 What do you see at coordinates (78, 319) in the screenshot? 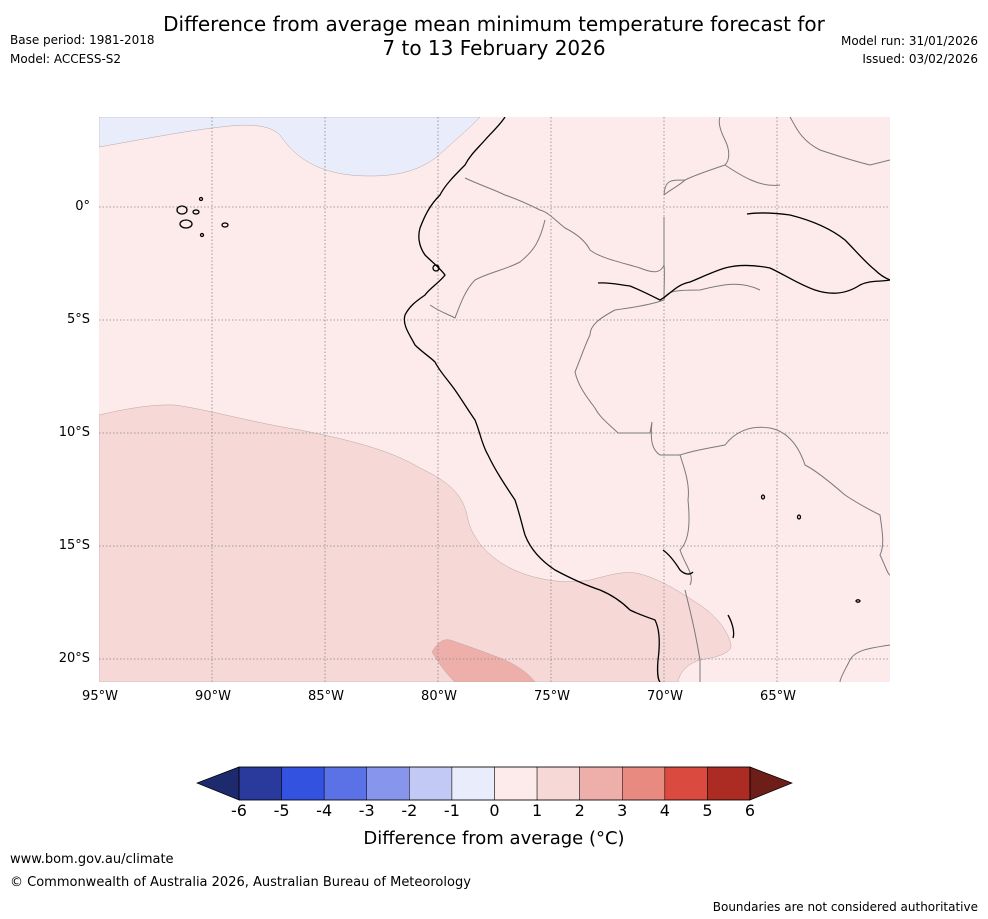
I see `lat-label-5s: 5°S` at bounding box center [78, 319].